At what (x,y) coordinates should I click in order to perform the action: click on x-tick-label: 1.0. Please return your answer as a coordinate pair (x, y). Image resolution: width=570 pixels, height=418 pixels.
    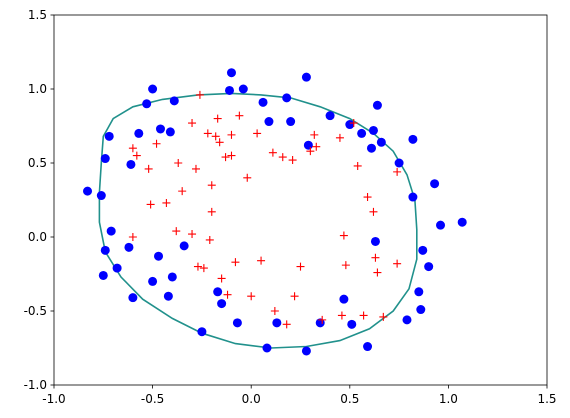
    Looking at the image, I should click on (448, 399).